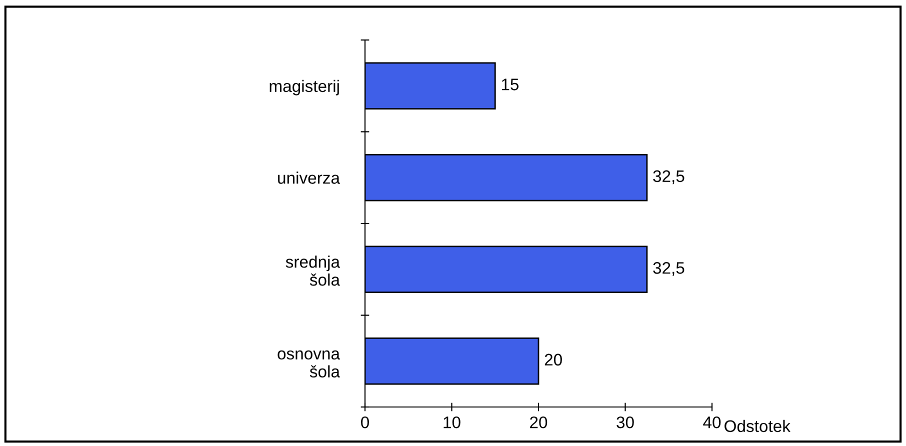 This screenshot has height=446, width=906. I want to click on x-tick-label: 40, so click(712, 422).